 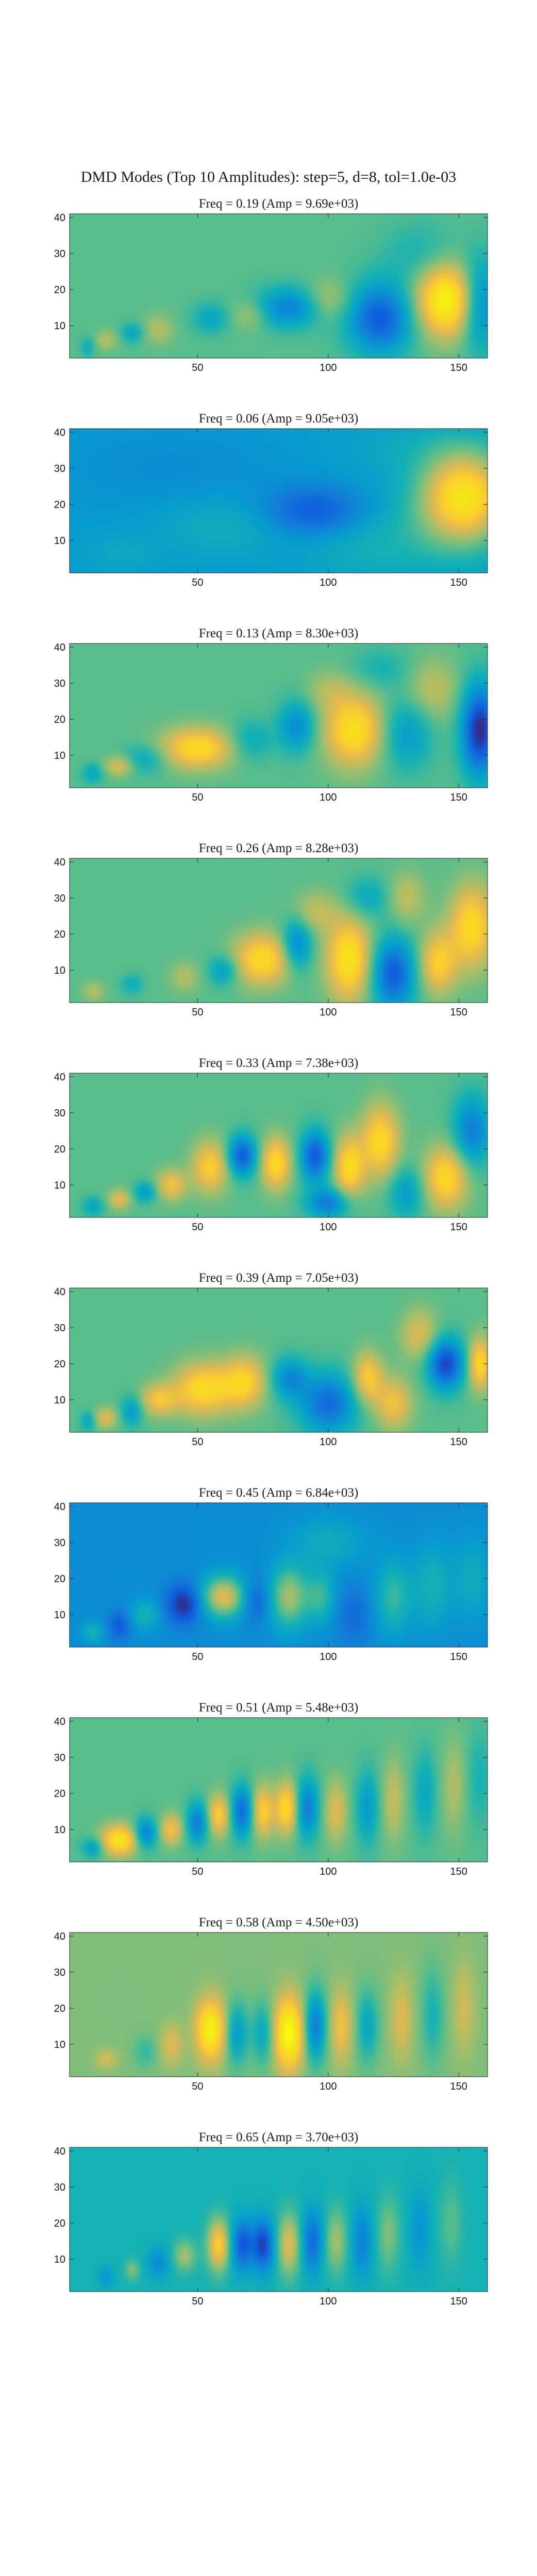 What do you see at coordinates (279, 633) in the screenshot?
I see `panel-title: Freq = 0.13 (Amp = 8.30e+03)` at bounding box center [279, 633].